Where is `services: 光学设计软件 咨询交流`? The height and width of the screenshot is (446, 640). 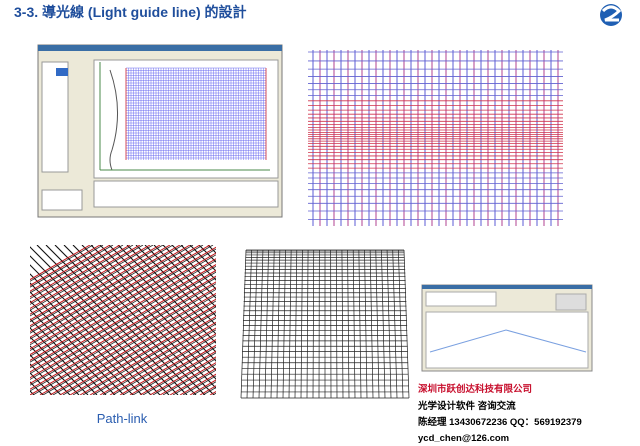
services: 光学设计软件 咨询交流 is located at coordinates (466, 406).